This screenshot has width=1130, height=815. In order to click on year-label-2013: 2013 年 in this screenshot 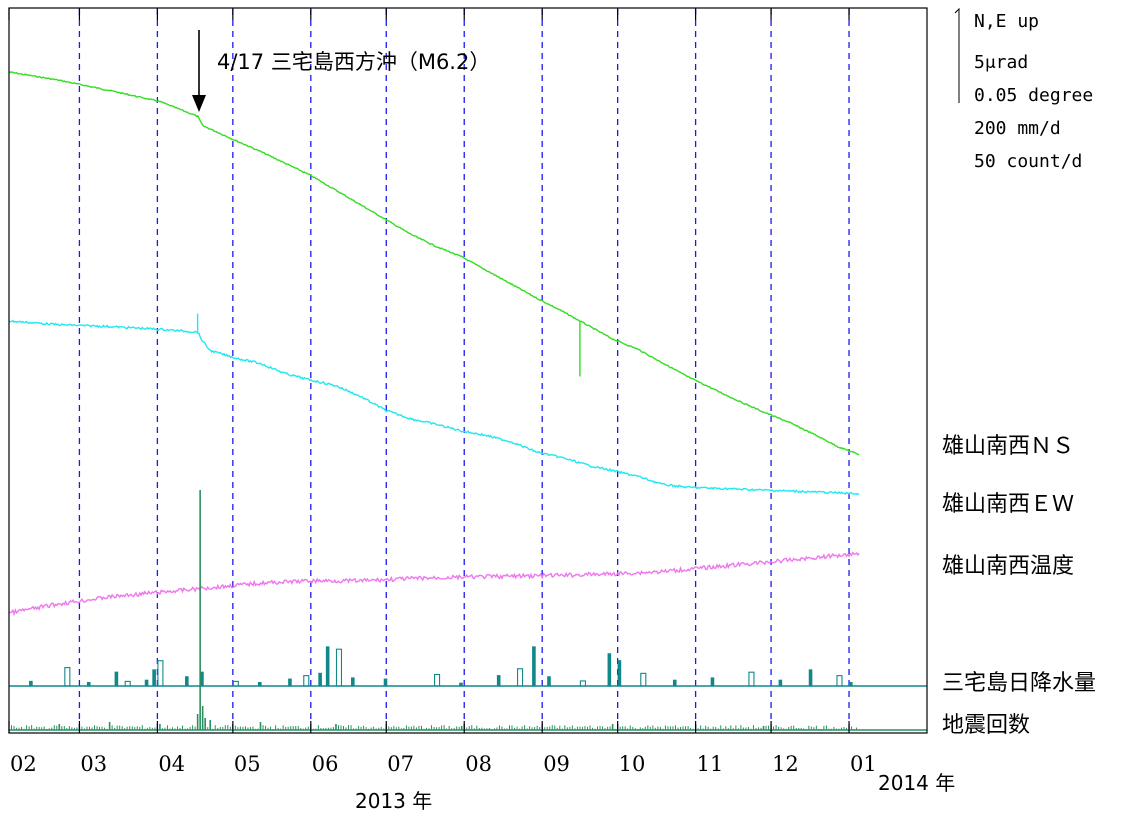, I will do `click(393, 801)`.